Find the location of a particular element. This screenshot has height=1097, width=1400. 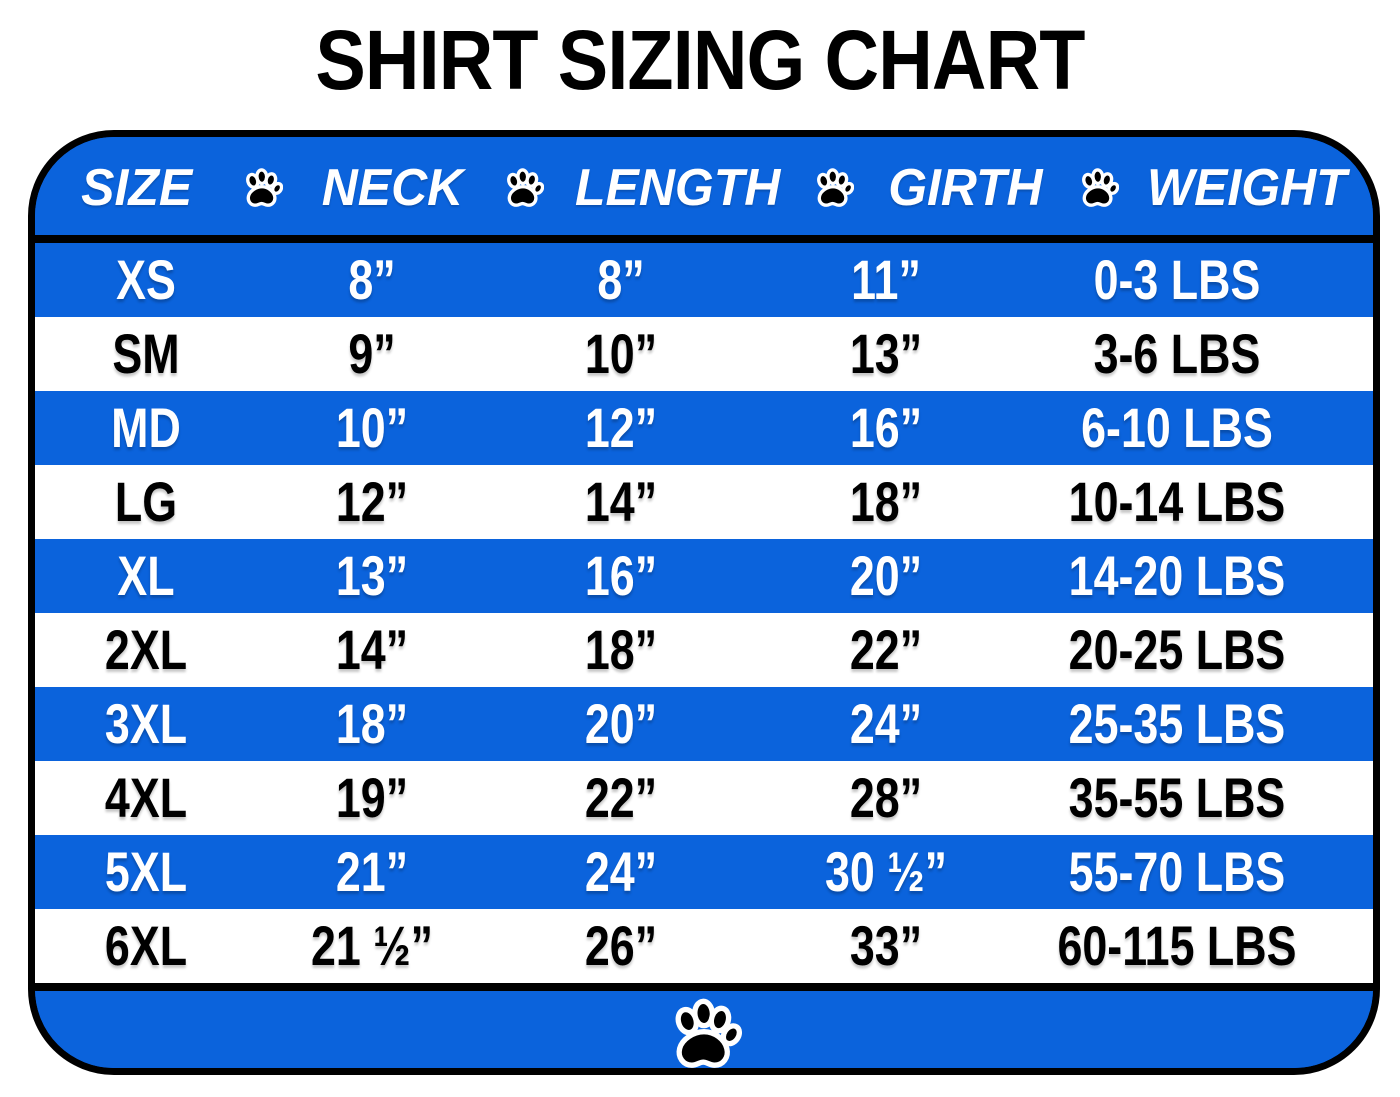

cell-neck: 21” is located at coordinates (372, 871).